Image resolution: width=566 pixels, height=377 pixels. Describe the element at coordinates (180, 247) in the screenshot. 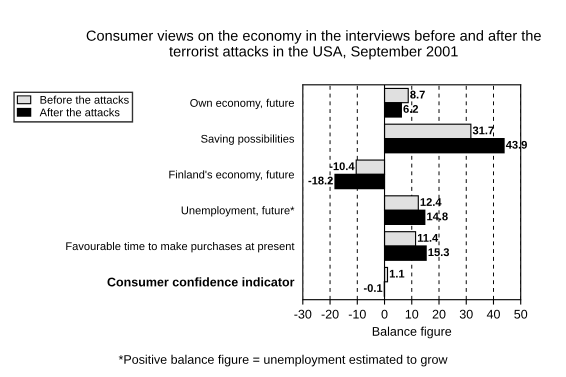

I see `y-tick-label: Favourable time to make purchases at present` at that location.